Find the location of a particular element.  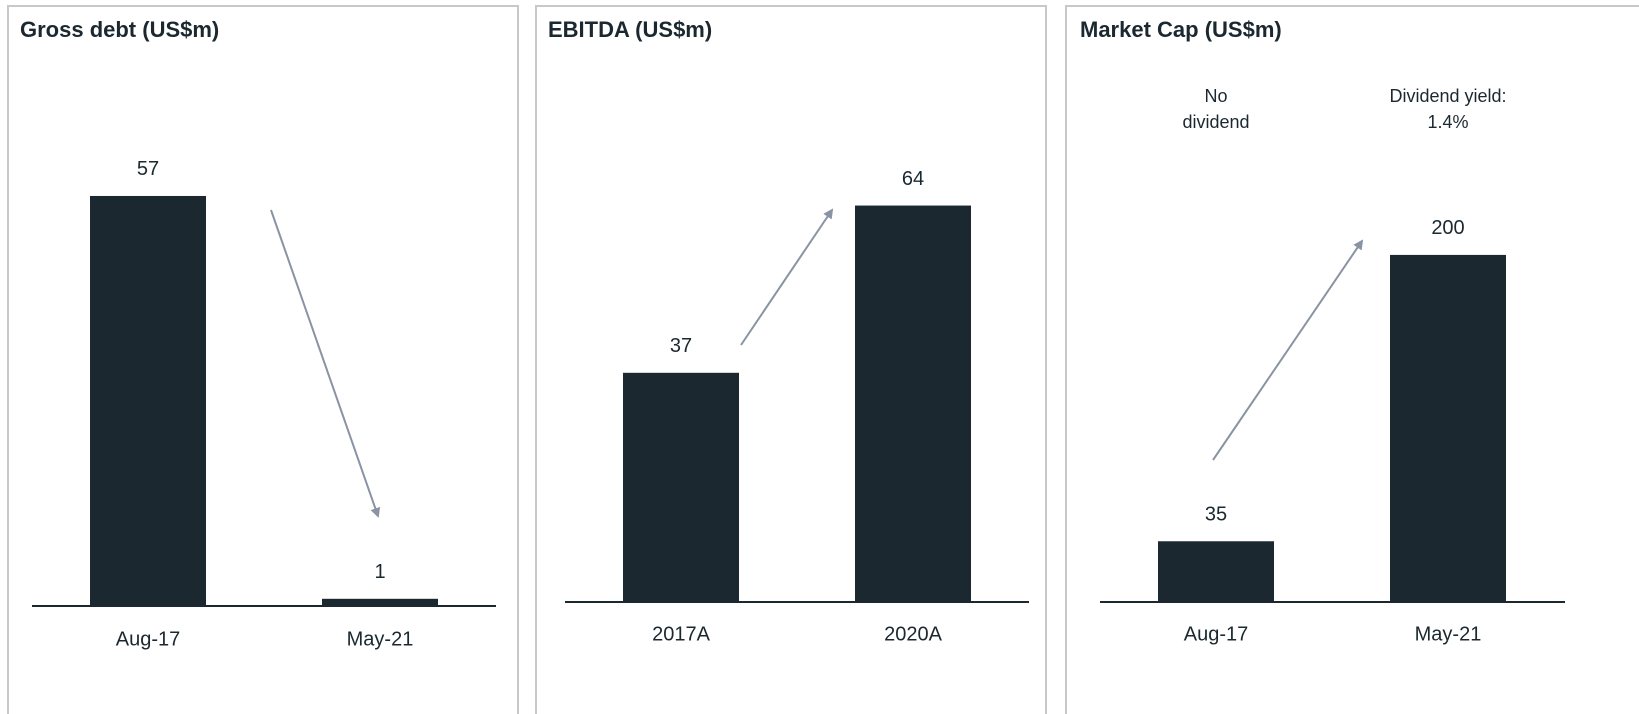

annotation: Dividend yield: is located at coordinates (1447, 96).